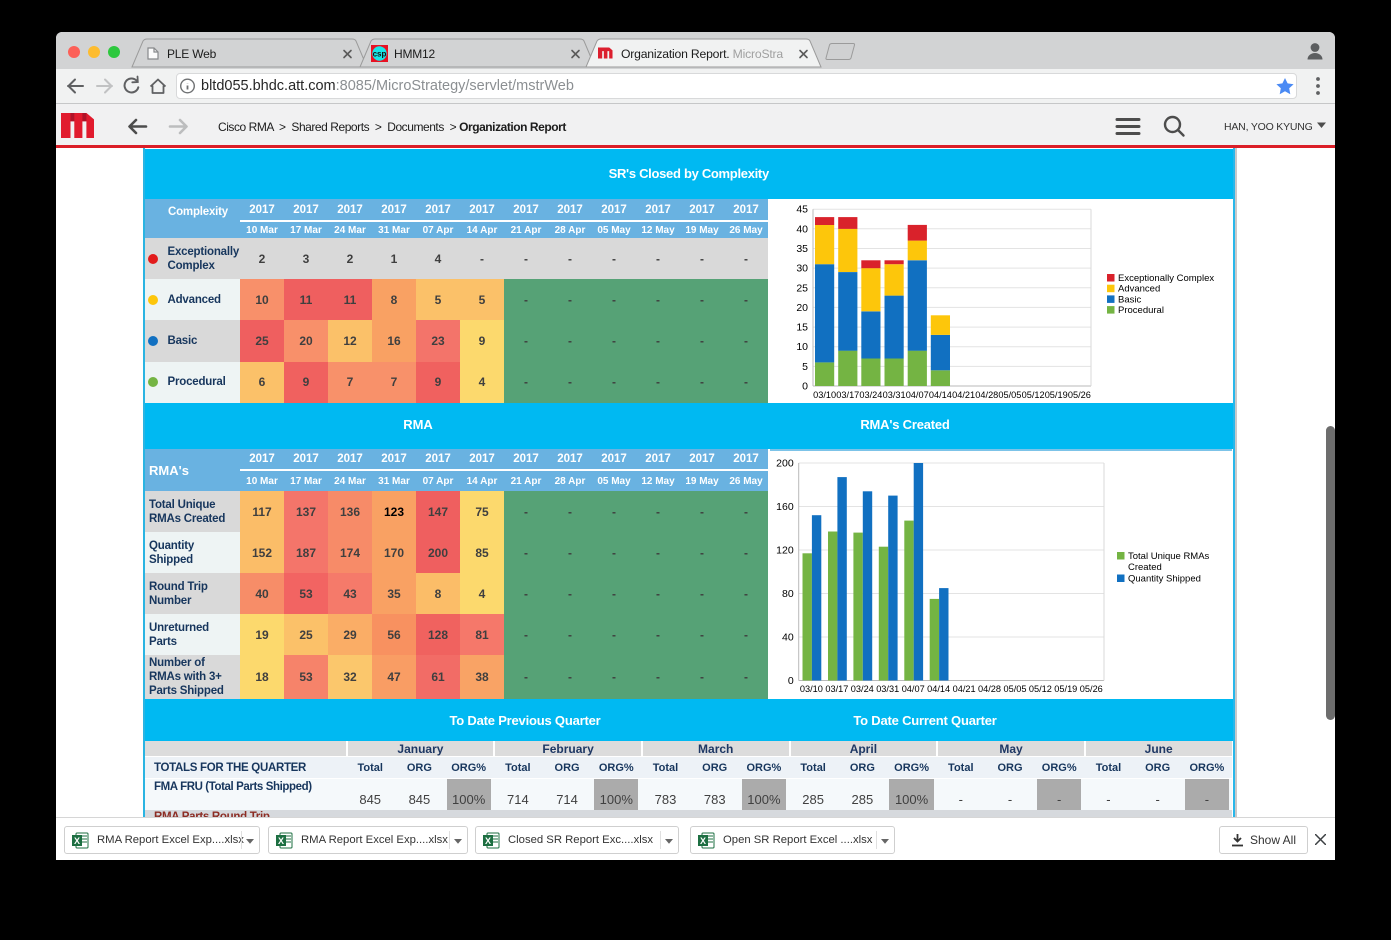  What do you see at coordinates (802, 288) in the screenshot?
I see `svg-text: 25` at bounding box center [802, 288].